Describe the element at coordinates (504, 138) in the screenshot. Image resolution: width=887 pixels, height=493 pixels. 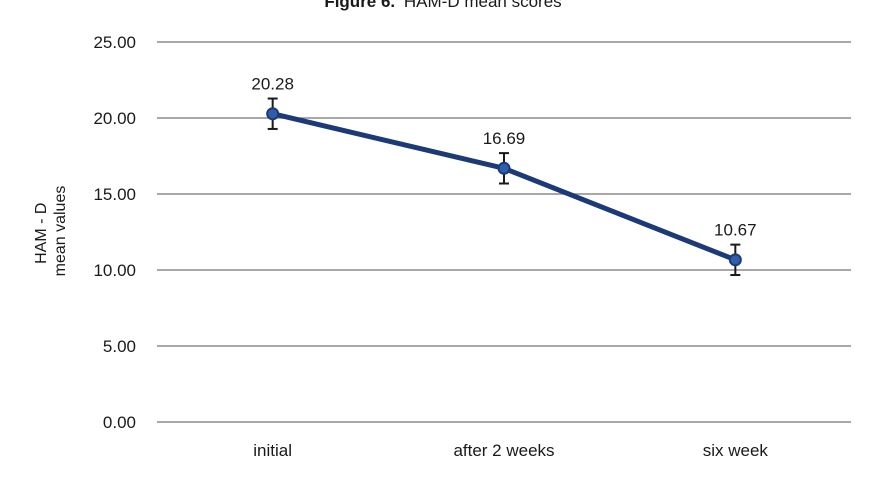
I see `data-label: 16.69` at that location.